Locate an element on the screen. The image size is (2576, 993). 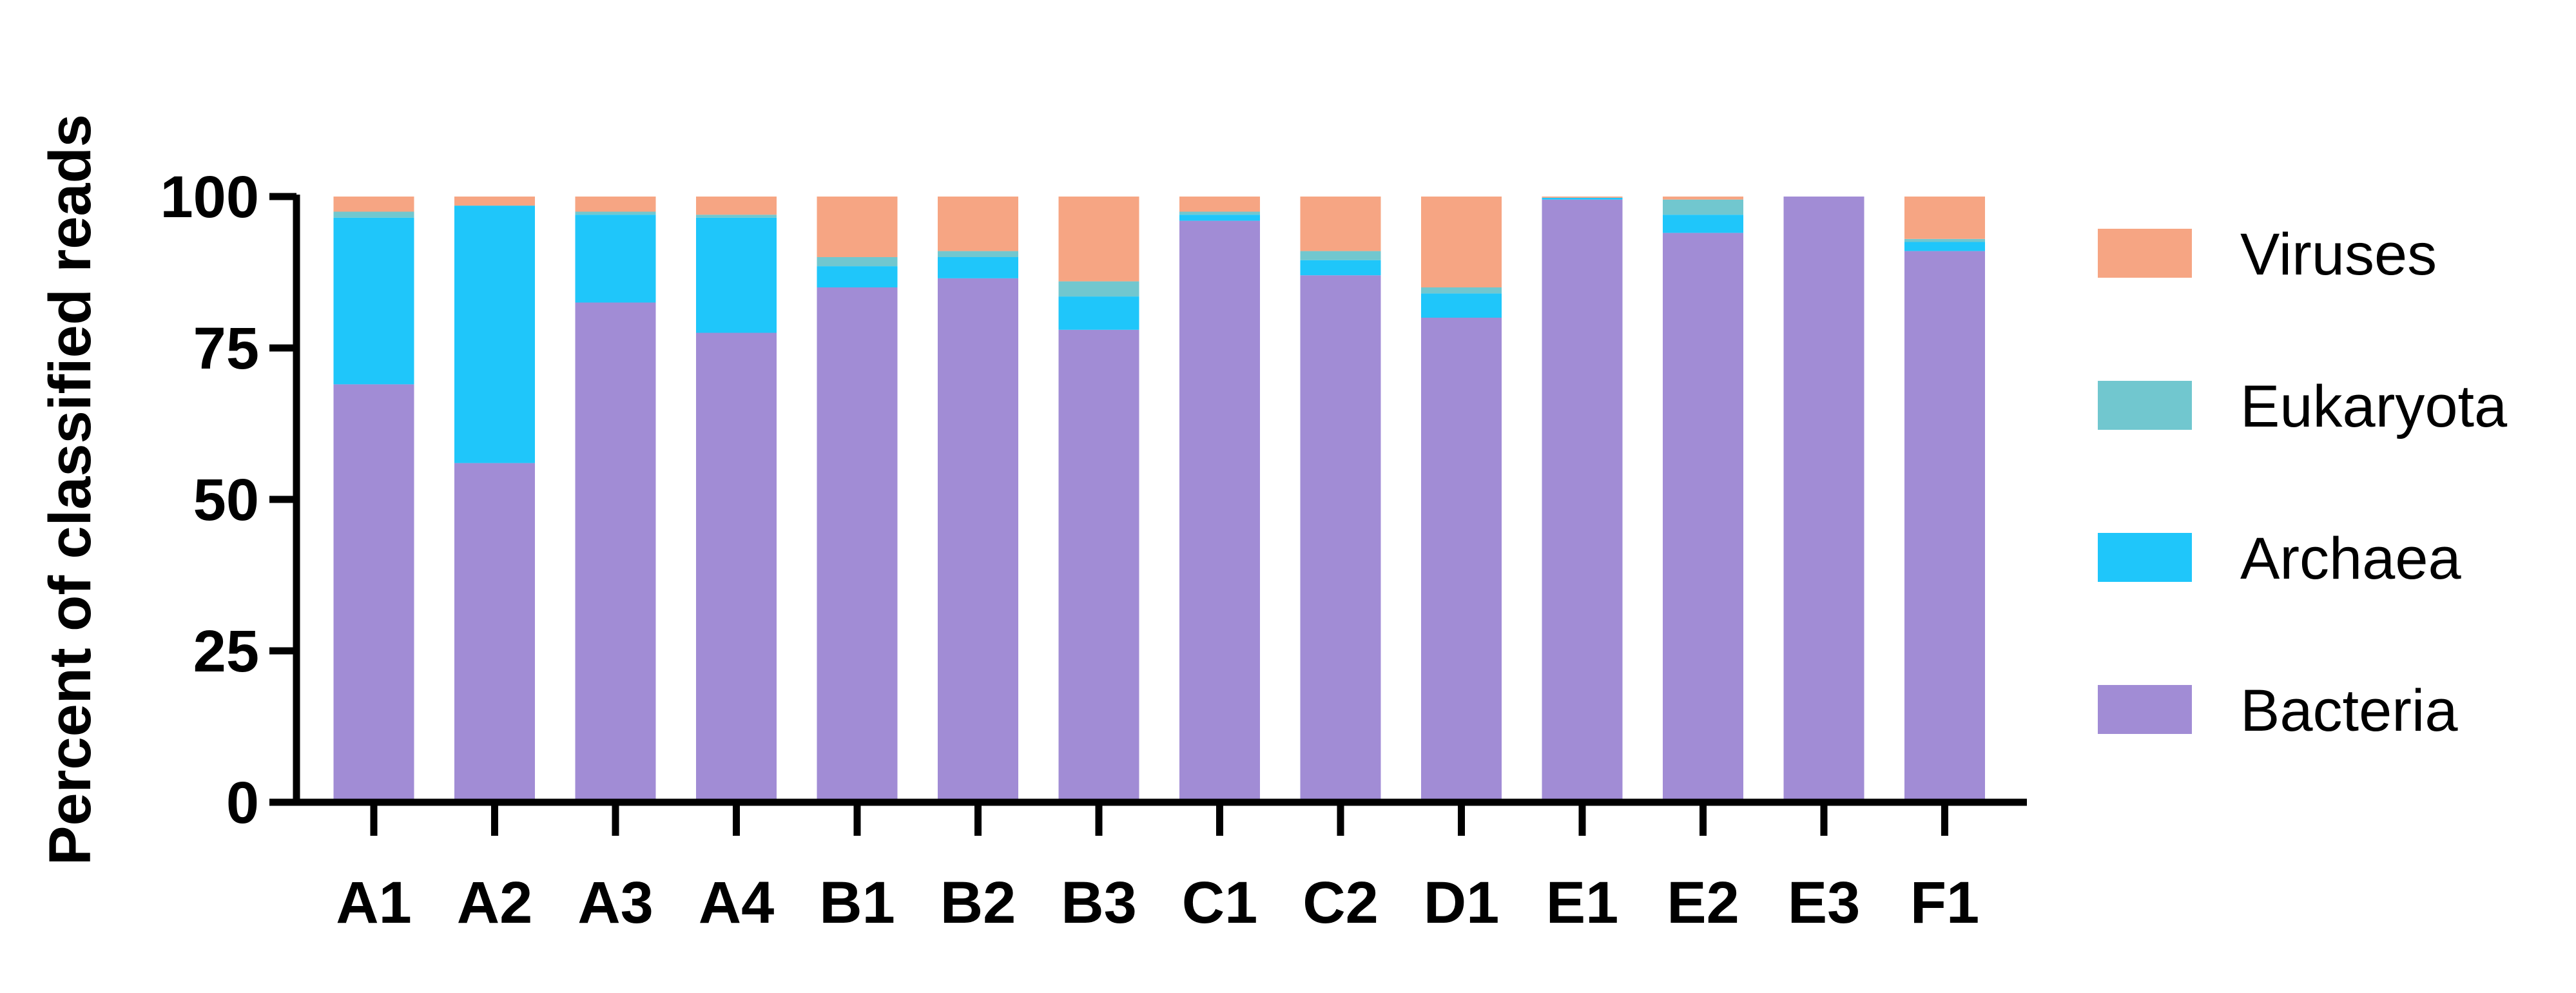
bar-segment-d1-archaea is located at coordinates (1461, 305).